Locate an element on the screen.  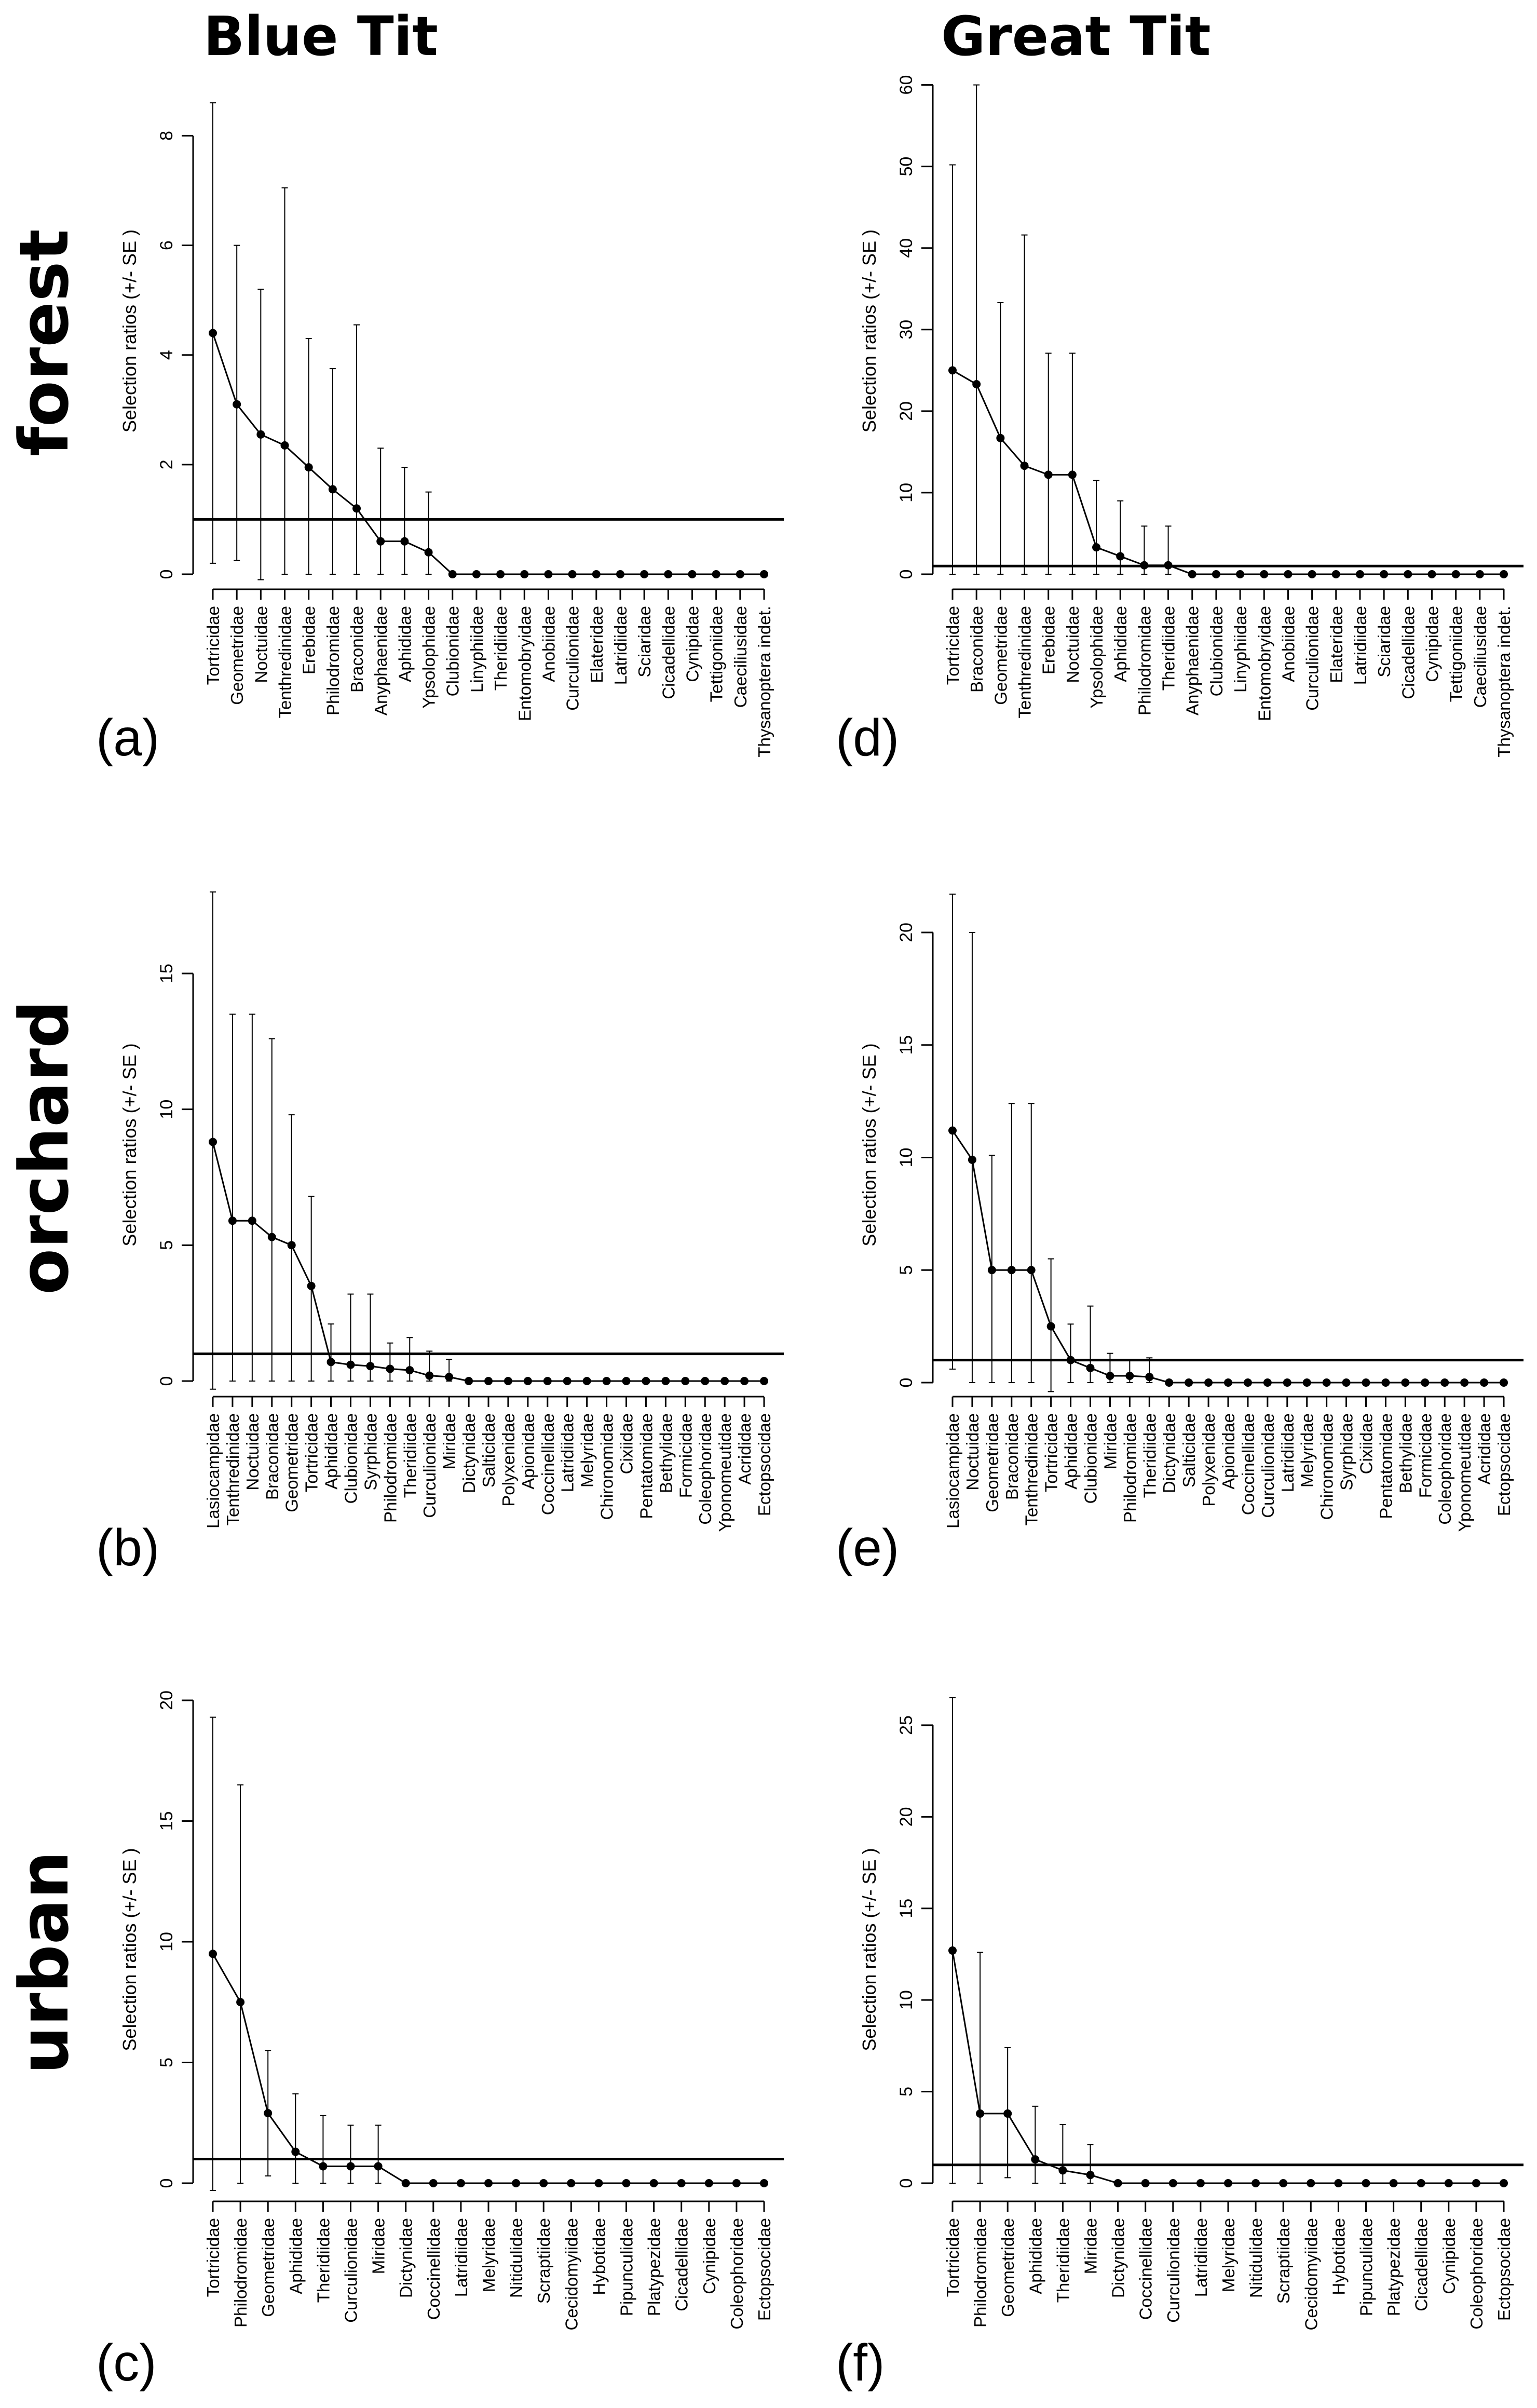
x-tick-label: Entomobryidae is located at coordinates (524, 663).